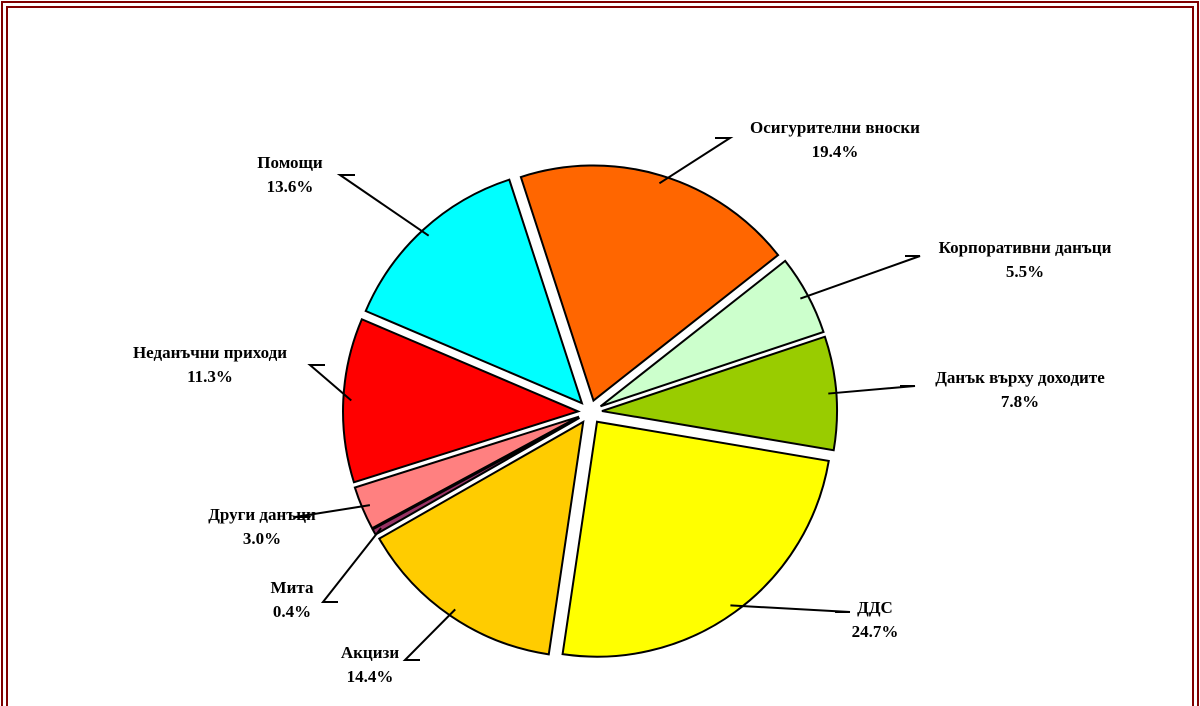 This screenshot has width=1200, height=706. What do you see at coordinates (290, 186) in the screenshot?
I see `slice-value: 13.6%` at bounding box center [290, 186].